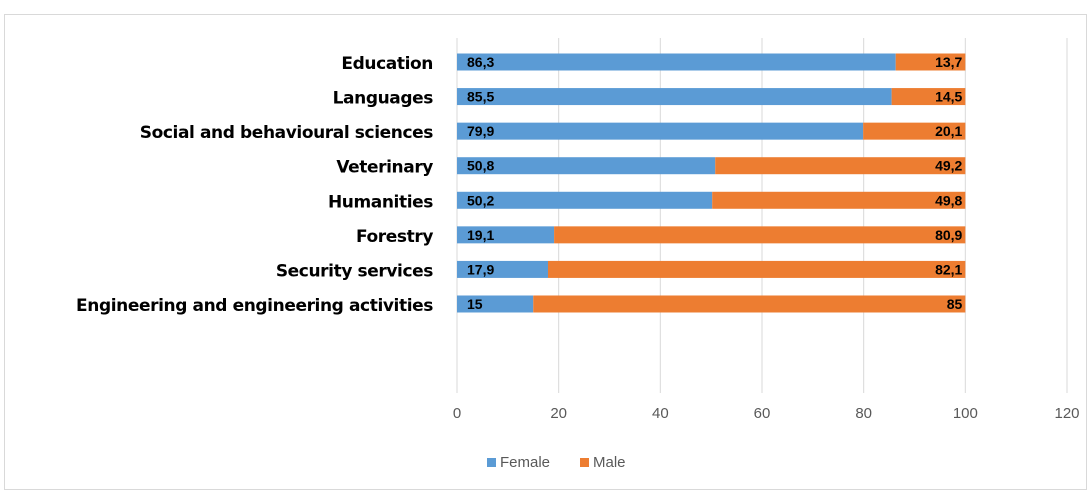 Image resolution: width=1092 pixels, height=495 pixels. What do you see at coordinates (354, 271) in the screenshot?
I see `category-label: Security services` at bounding box center [354, 271].